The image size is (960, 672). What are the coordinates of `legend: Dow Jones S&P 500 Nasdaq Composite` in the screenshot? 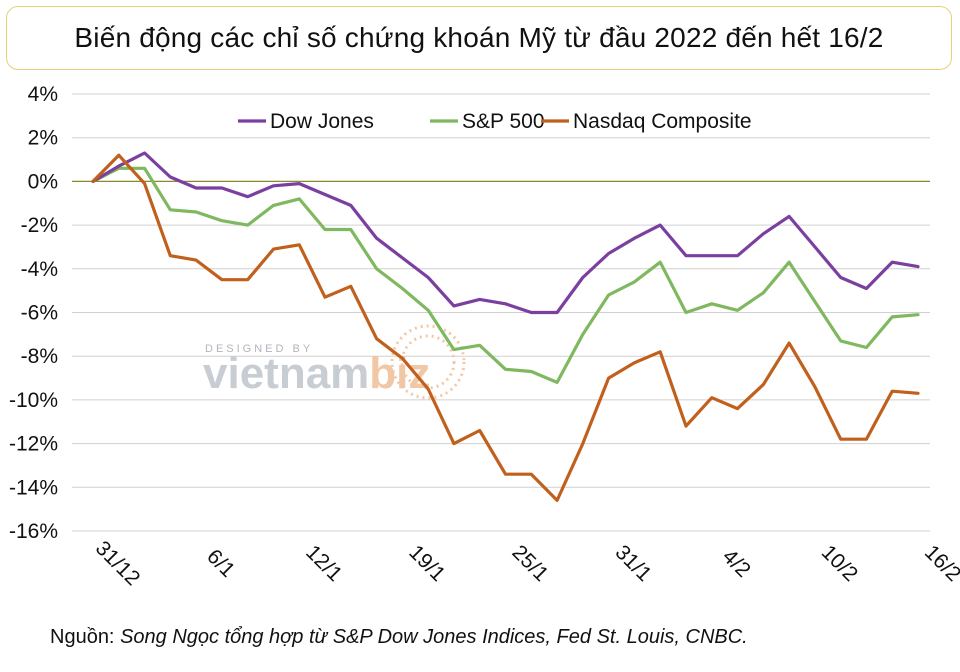 It's located at (495, 121).